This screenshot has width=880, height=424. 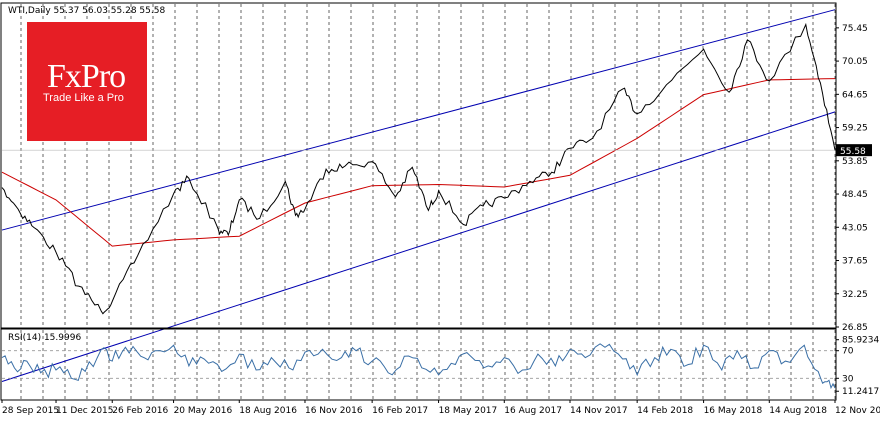 I want to click on rsi-line, so click(x=418, y=366).